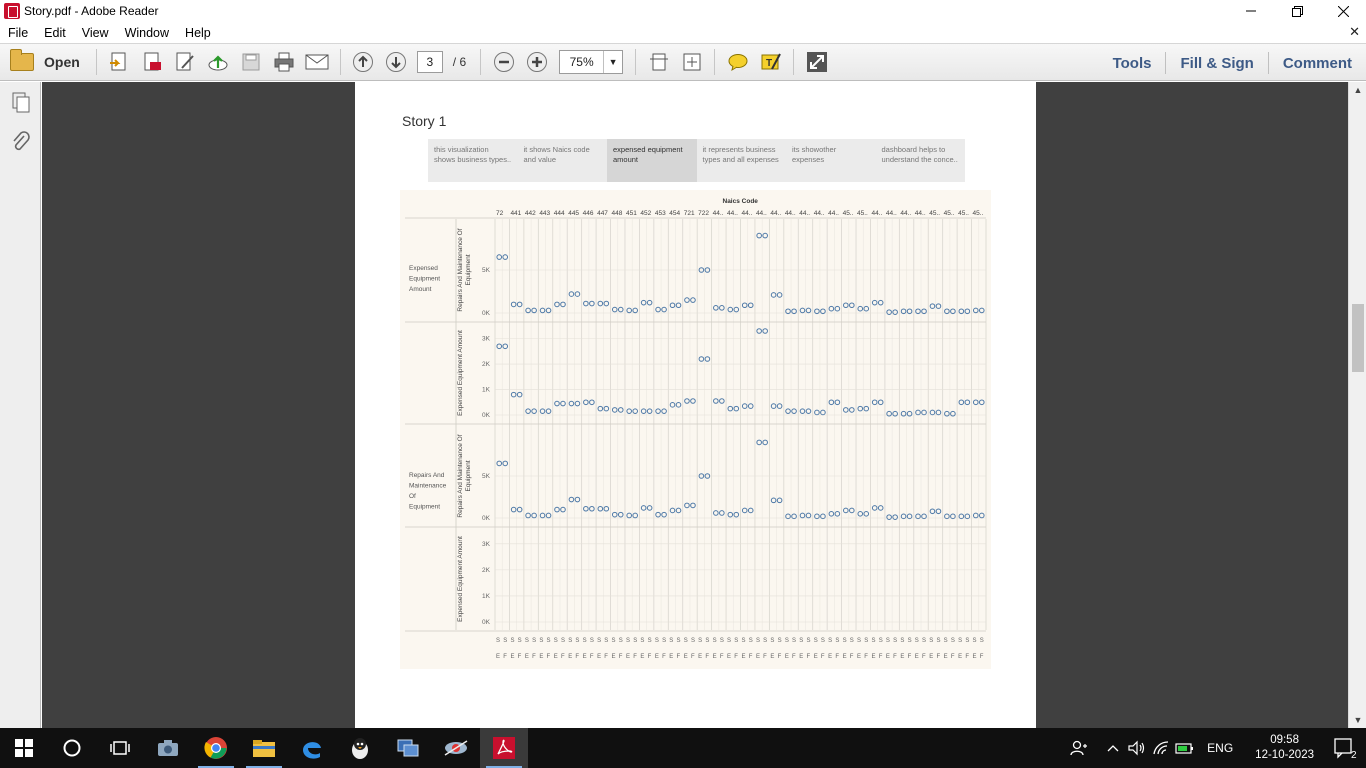 The height and width of the screenshot is (768, 1366). Describe the element at coordinates (1185, 748) in the screenshot. I see `battery-icon` at that location.